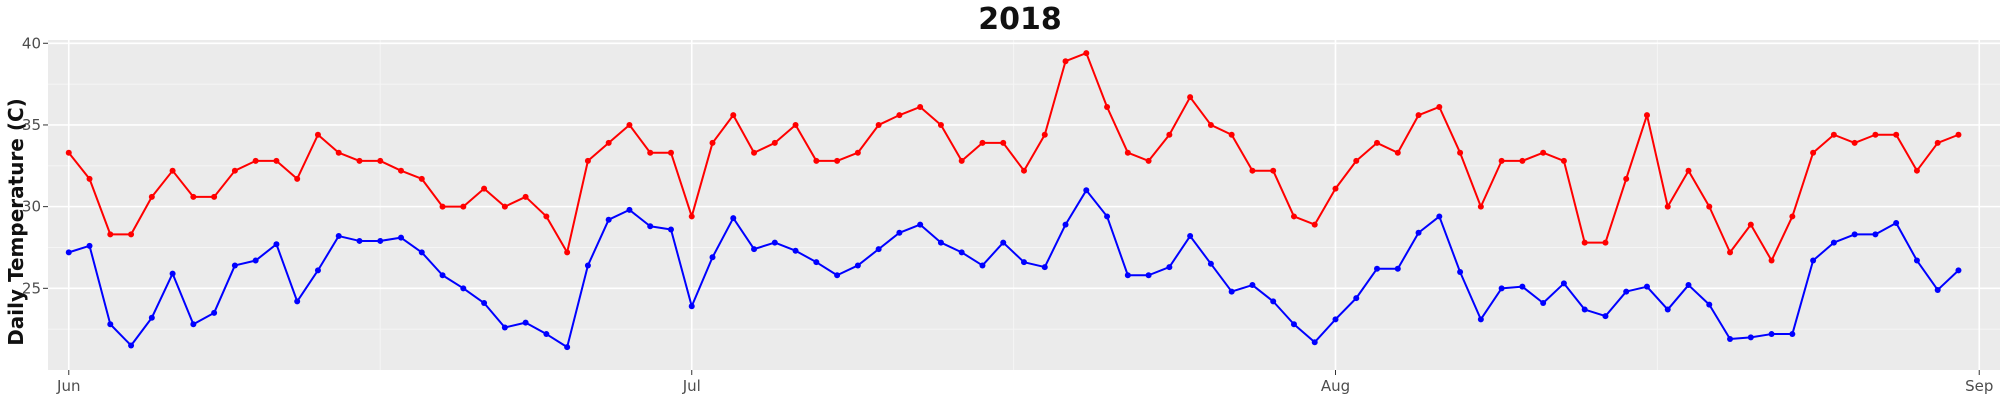 Image resolution: width=2000 pixels, height=400 pixels. What do you see at coordinates (1020, 19) in the screenshot?
I see `chart-title: 2018` at bounding box center [1020, 19].